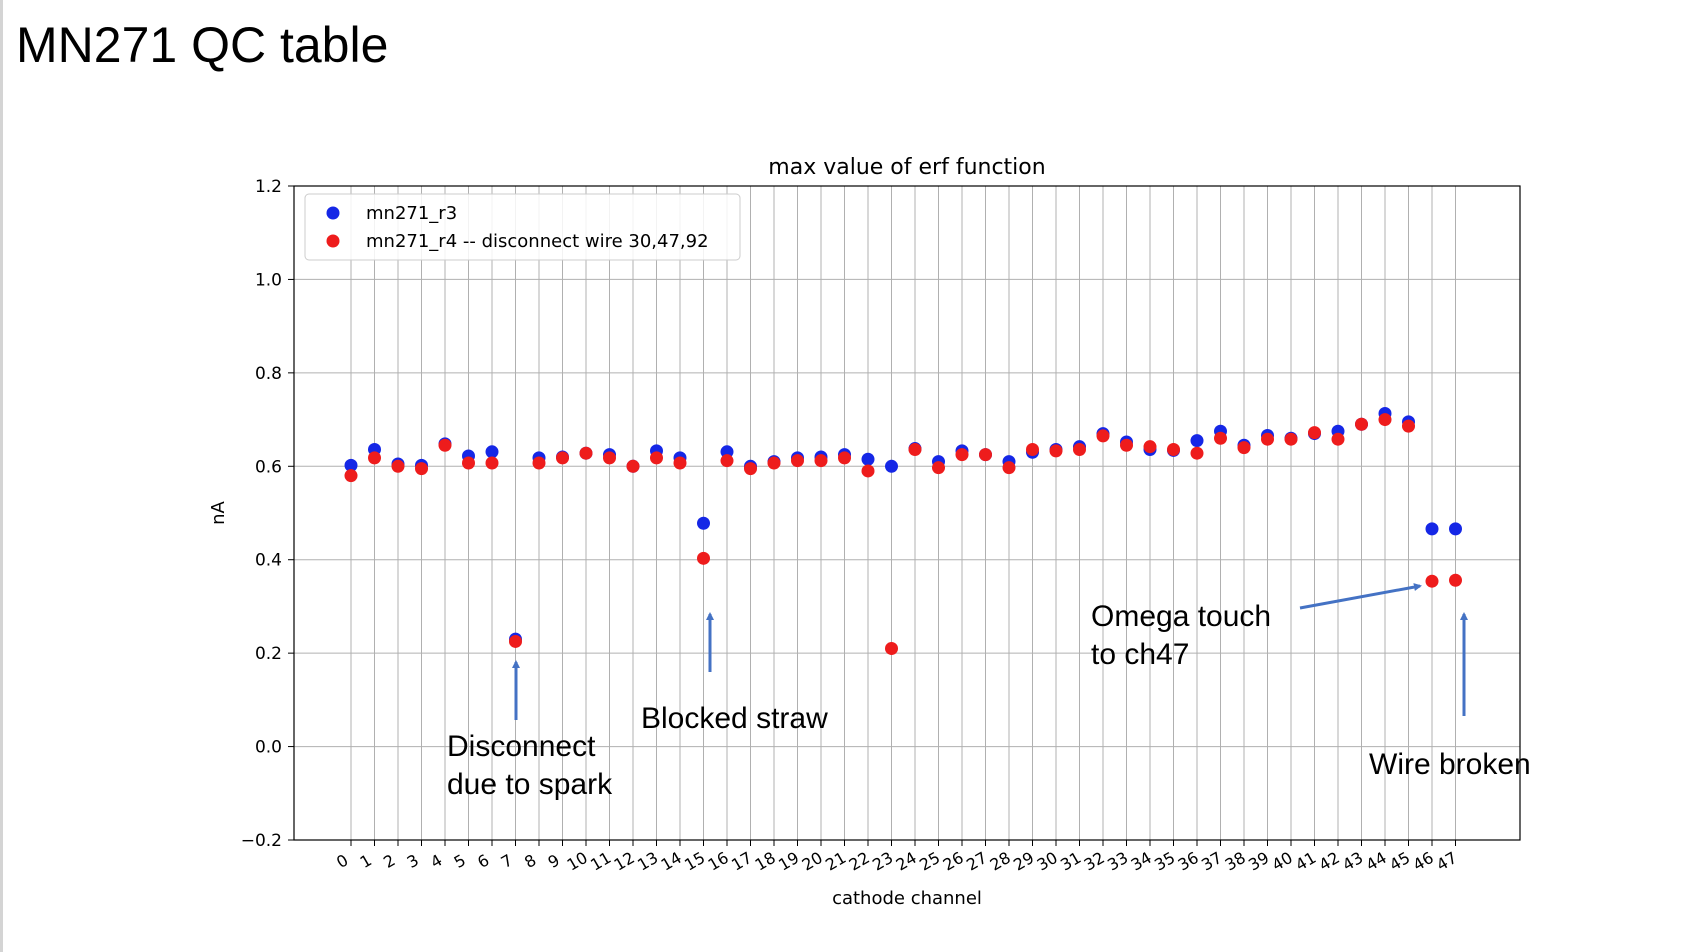 The image size is (1706, 952). What do you see at coordinates (1220, 438) in the screenshot?
I see `point-r4-ch37` at bounding box center [1220, 438].